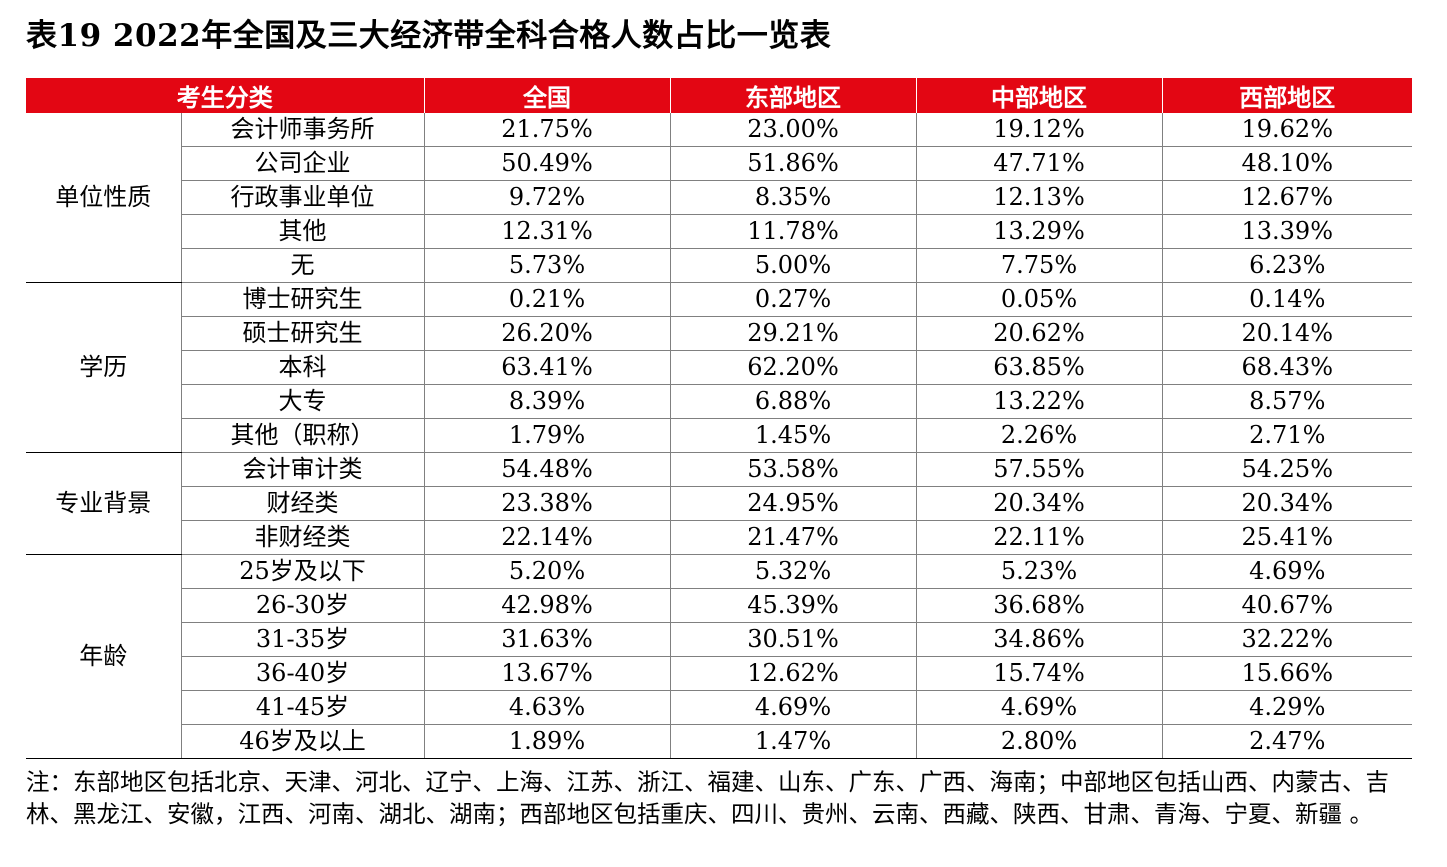 The width and height of the screenshot is (1447, 867). I want to click on value-cell: 13.22%, so click(1038, 401).